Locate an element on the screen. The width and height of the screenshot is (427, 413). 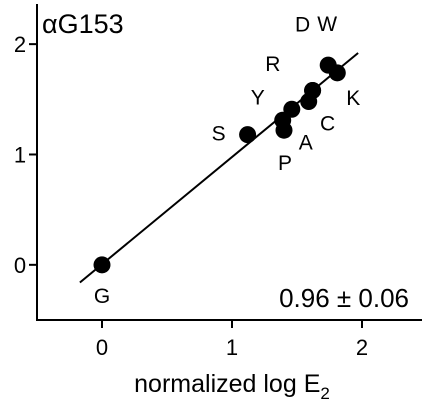
data-point-d is located at coordinates (313, 90).